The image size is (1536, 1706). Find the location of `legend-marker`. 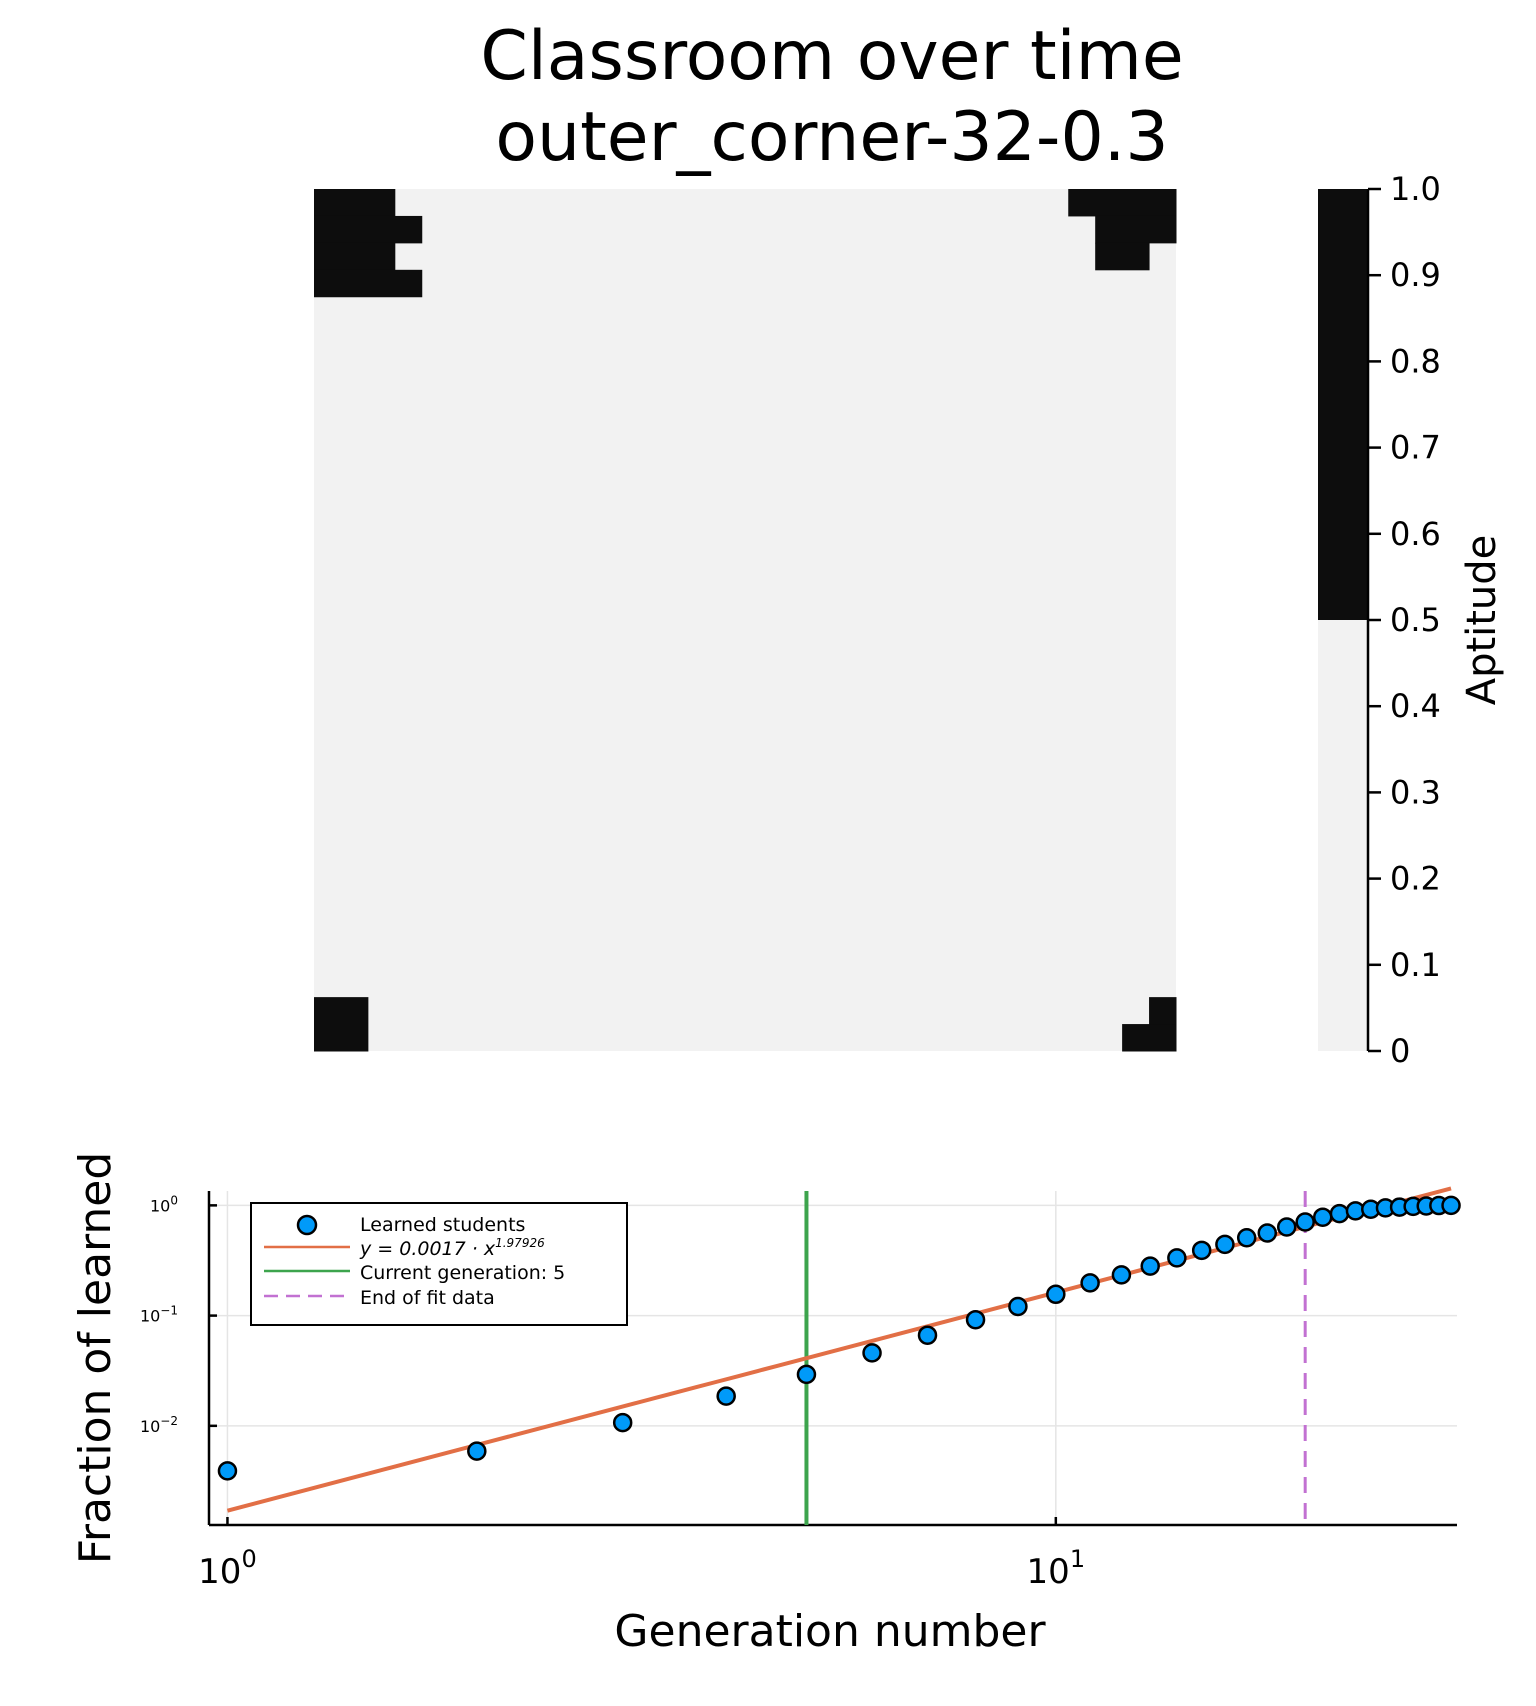

legend-marker is located at coordinates (307, 1225).